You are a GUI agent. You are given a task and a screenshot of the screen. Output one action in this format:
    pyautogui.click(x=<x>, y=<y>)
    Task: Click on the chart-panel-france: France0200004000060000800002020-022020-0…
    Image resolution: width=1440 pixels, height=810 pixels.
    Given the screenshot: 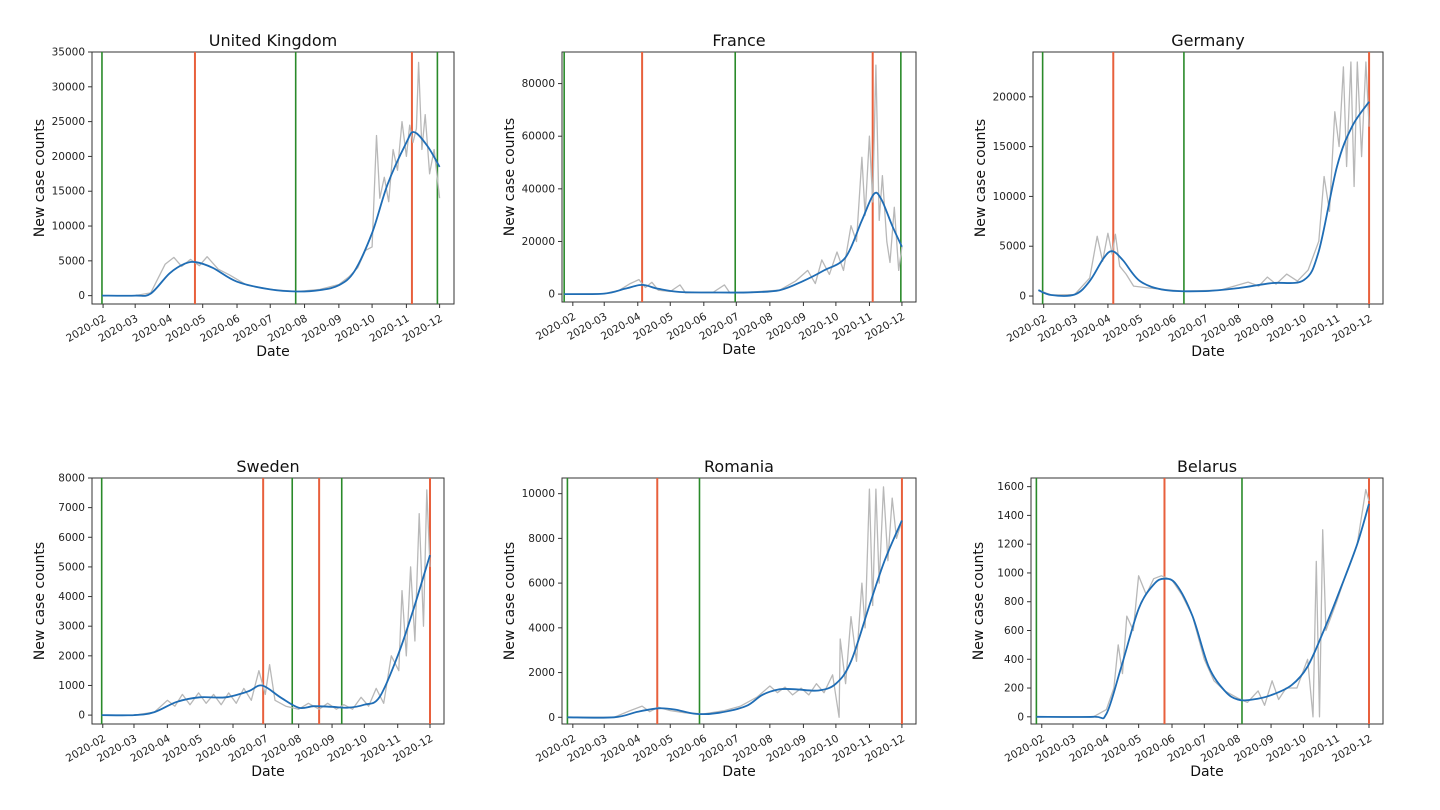 What is the action you would take?
    pyautogui.click(x=709, y=194)
    